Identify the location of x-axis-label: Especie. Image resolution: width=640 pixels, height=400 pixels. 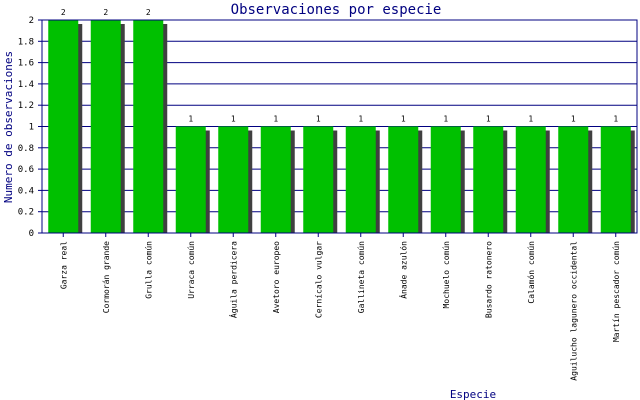
(473, 394).